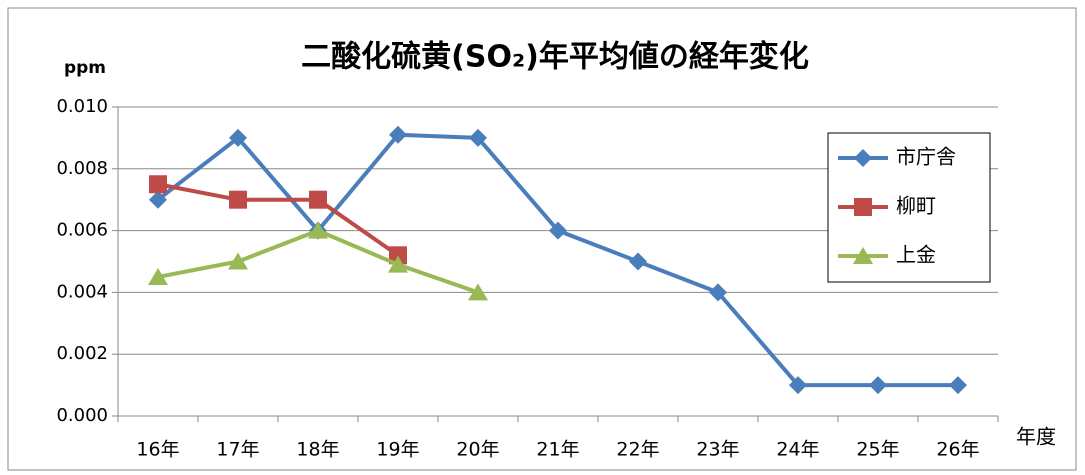 The image size is (1085, 475). I want to click on y-tick-label: 0.006, so click(82, 230).